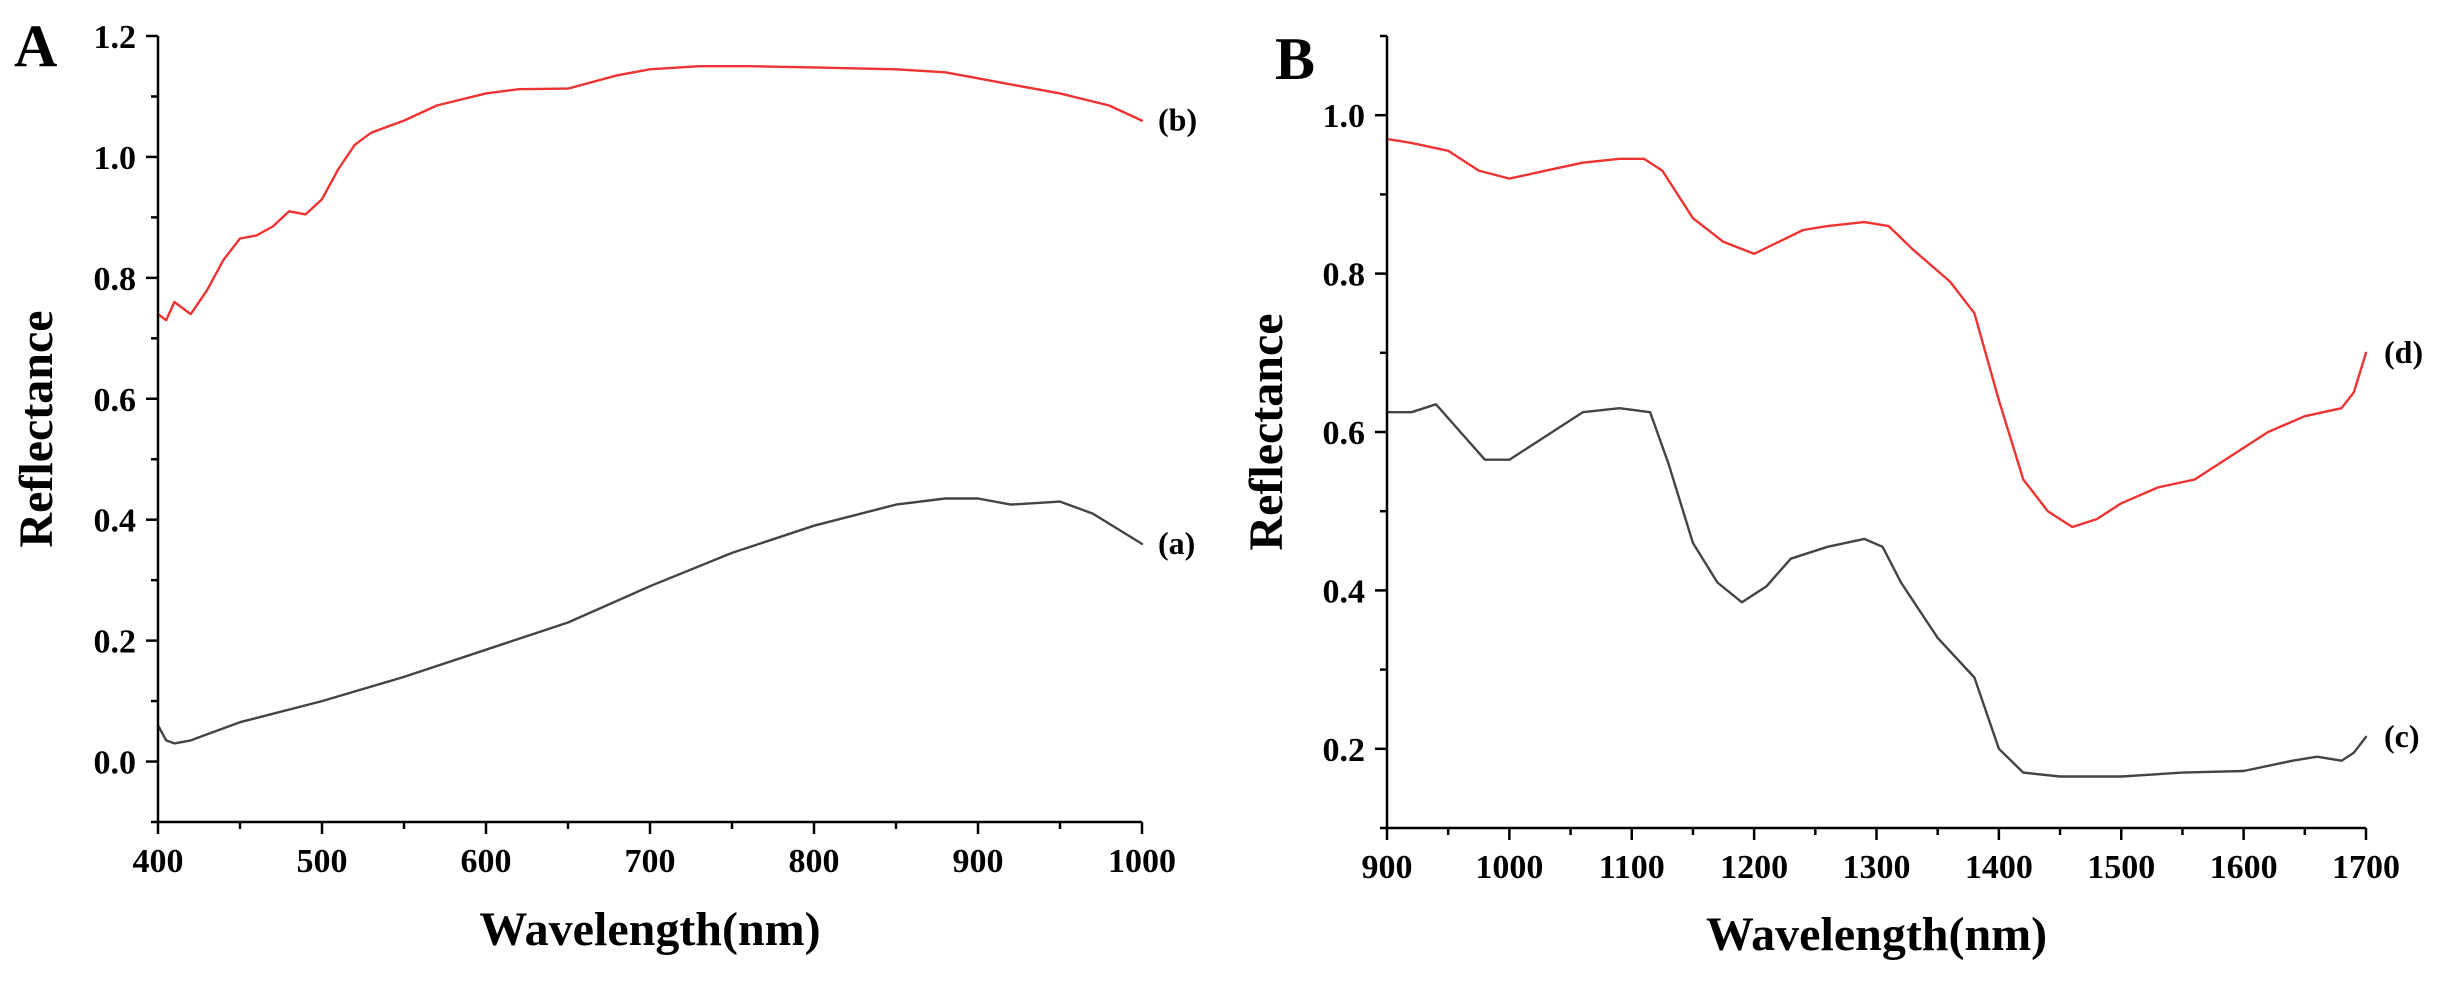 This screenshot has height=982, width=2439. What do you see at coordinates (1344, 750) in the screenshot?
I see `panel-b-y-tick-label: 0.2` at bounding box center [1344, 750].